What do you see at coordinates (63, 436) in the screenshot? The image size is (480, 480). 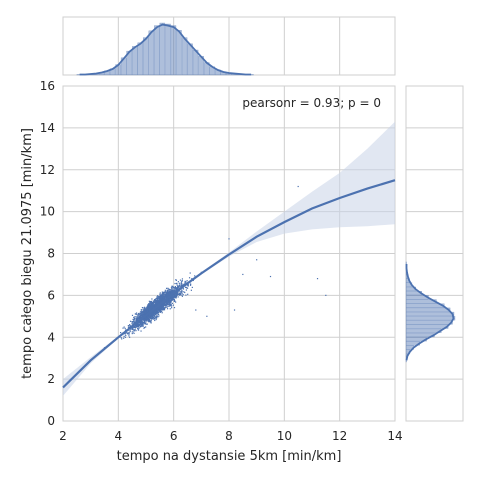 I see `x-tick-label: 2` at bounding box center [63, 436].